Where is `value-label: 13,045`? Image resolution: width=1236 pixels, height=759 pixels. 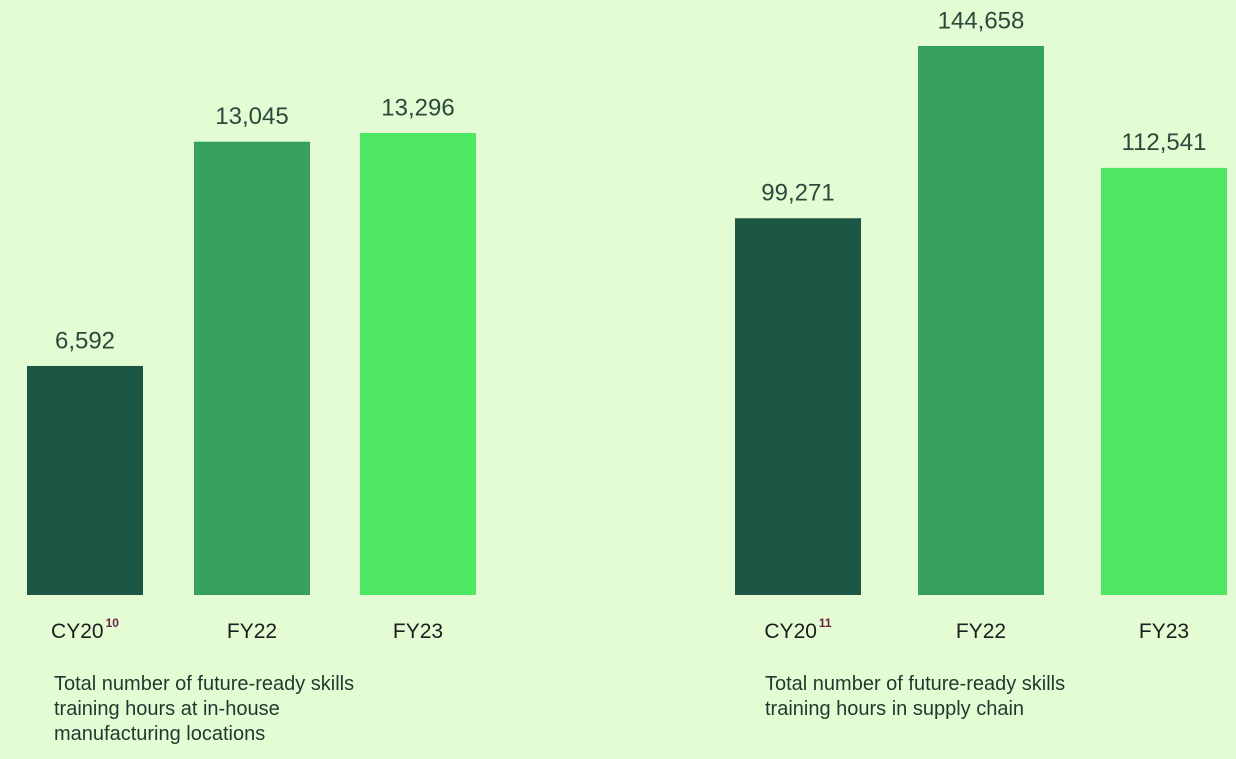 value-label: 13,045 is located at coordinates (251, 116).